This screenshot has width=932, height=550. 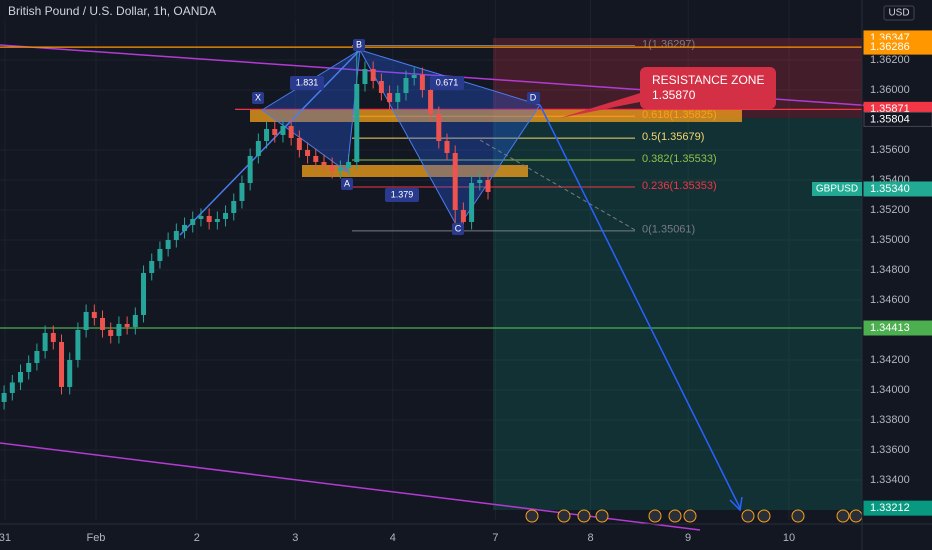 What do you see at coordinates (590, 538) in the screenshot?
I see `x-tick-label: 8` at bounding box center [590, 538].